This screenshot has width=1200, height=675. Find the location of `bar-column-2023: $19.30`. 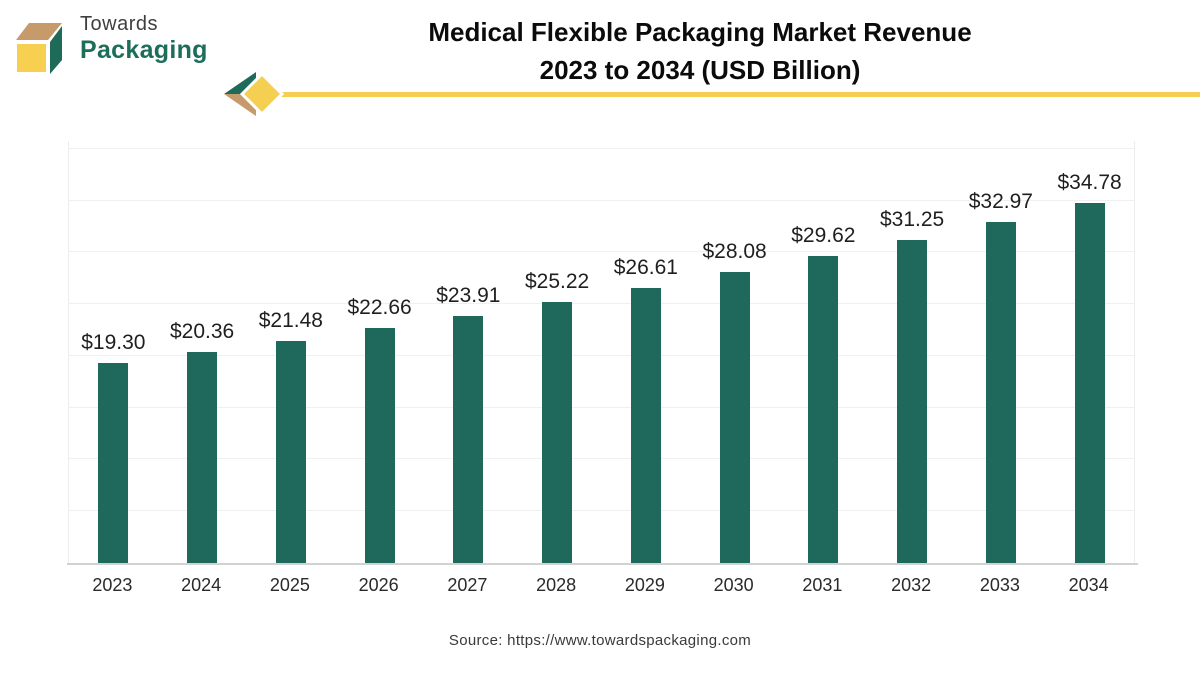

bar-column-2023: $19.30 is located at coordinates (113, 352).